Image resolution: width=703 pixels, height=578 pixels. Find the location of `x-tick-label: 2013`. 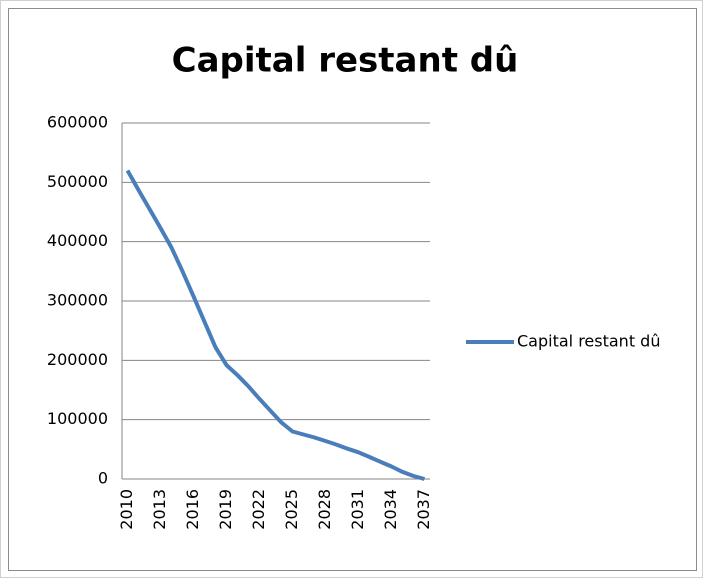

x-tick-label: 2013 is located at coordinates (159, 509).